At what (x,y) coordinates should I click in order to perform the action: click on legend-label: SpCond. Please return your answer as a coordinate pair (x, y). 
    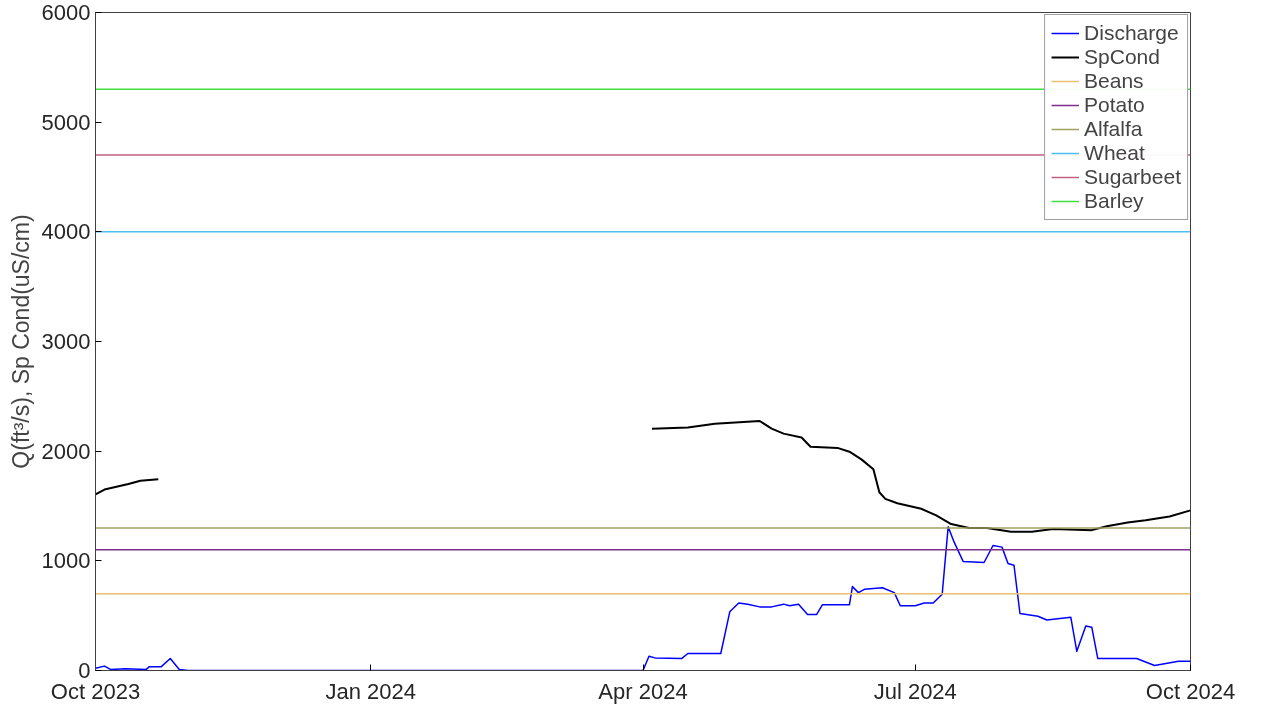
    Looking at the image, I should click on (1122, 57).